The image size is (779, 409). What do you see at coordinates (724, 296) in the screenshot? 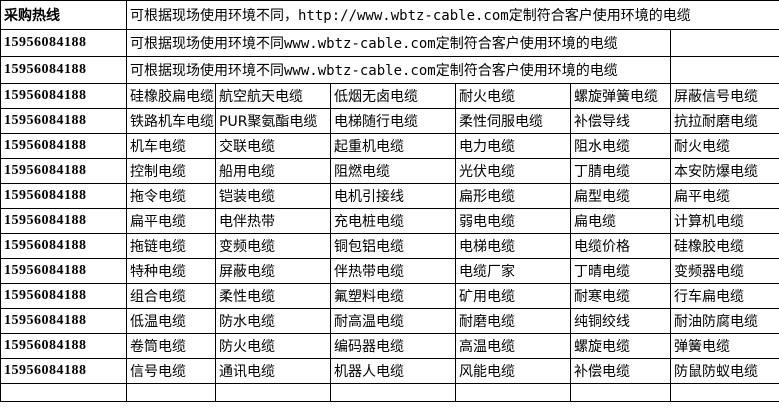
I see `product-cell: 行车扁电缆` at bounding box center [724, 296].